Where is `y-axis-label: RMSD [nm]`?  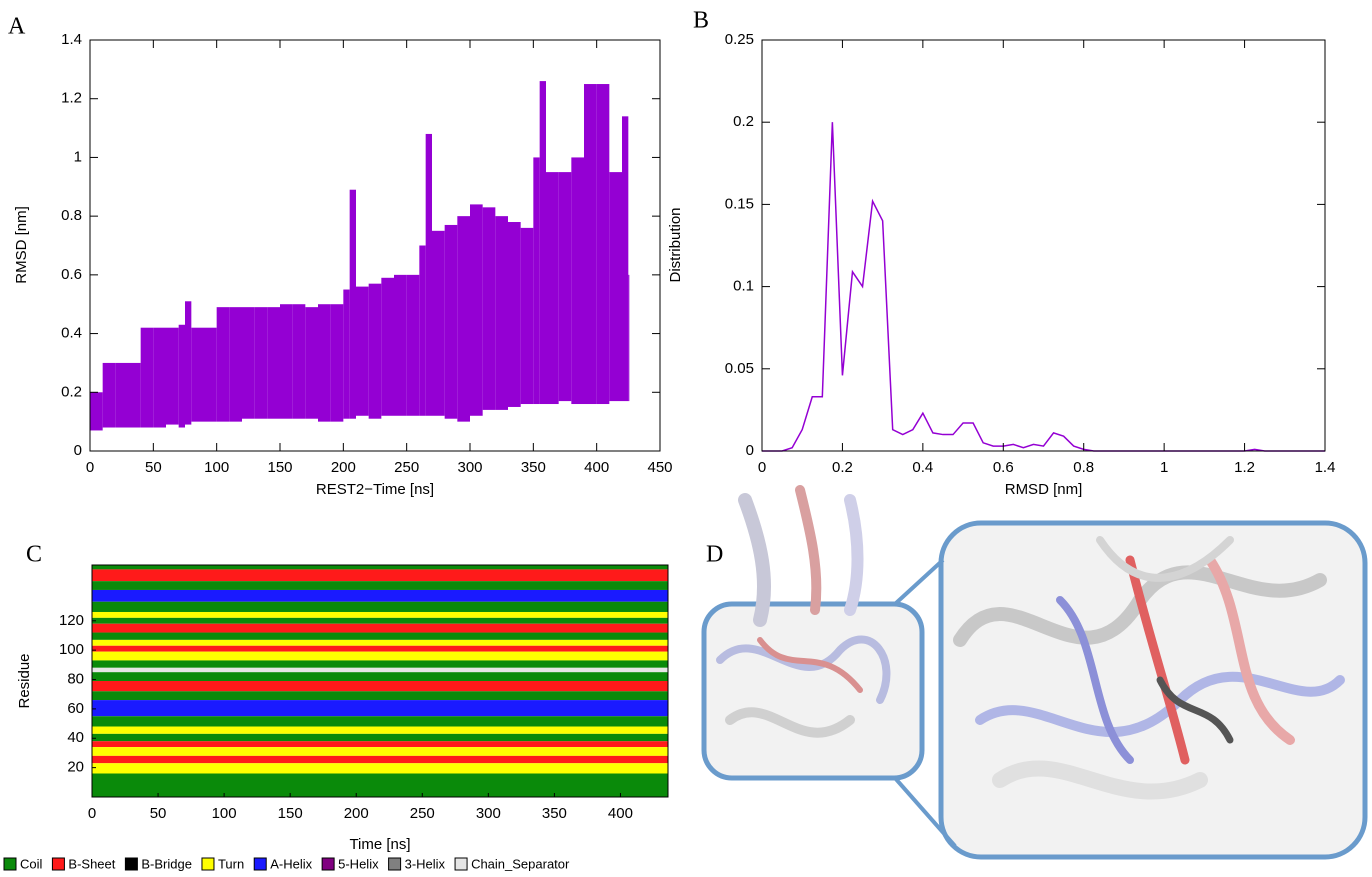 y-axis-label: RMSD [nm] is located at coordinates (21, 245).